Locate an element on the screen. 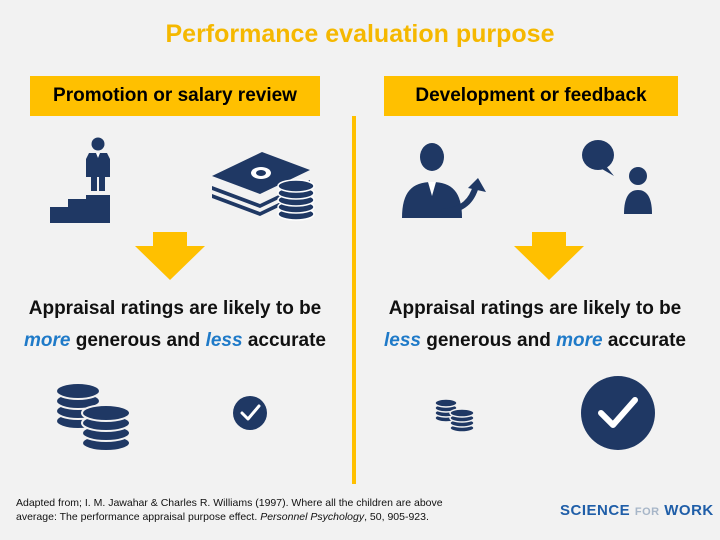 The image size is (720, 540). page-title: Performance evaluation purpose is located at coordinates (360, 34).